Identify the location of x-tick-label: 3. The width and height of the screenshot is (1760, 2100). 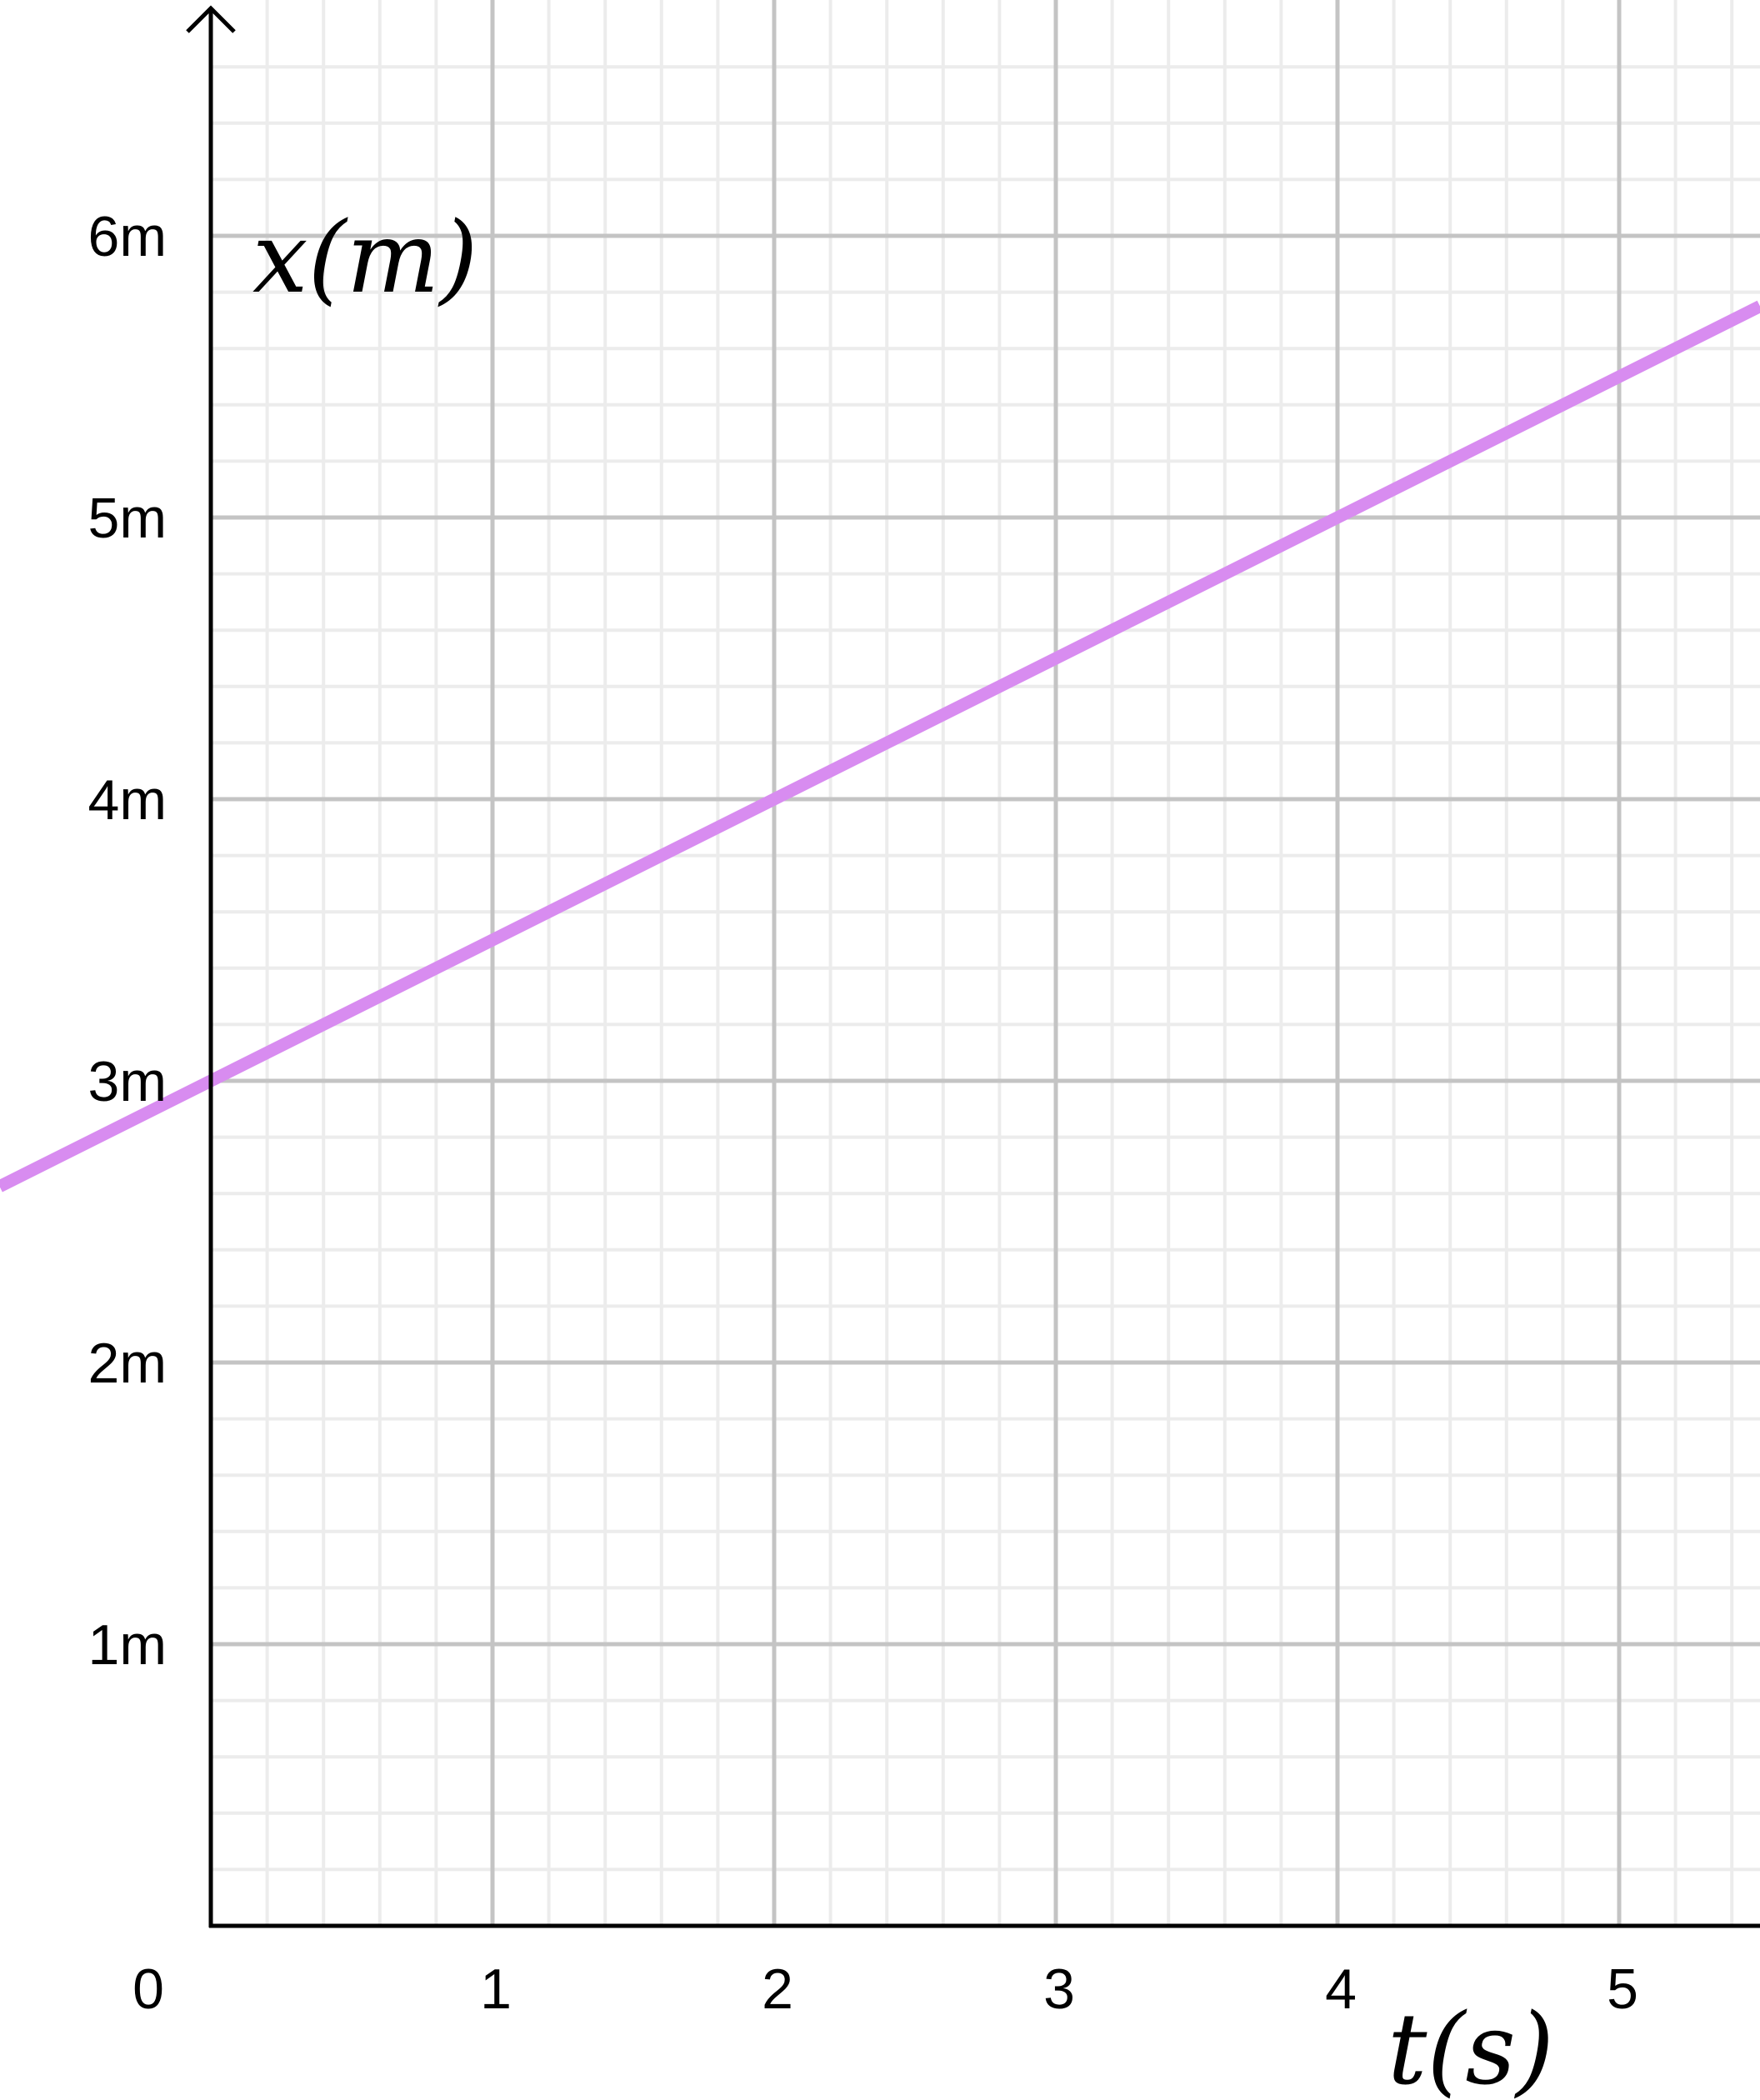
(1059, 1990).